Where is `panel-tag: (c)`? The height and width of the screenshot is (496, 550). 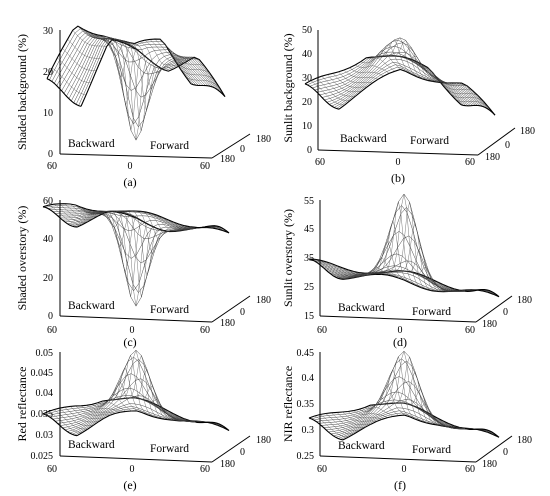 panel-tag: (c) is located at coordinates (129, 342).